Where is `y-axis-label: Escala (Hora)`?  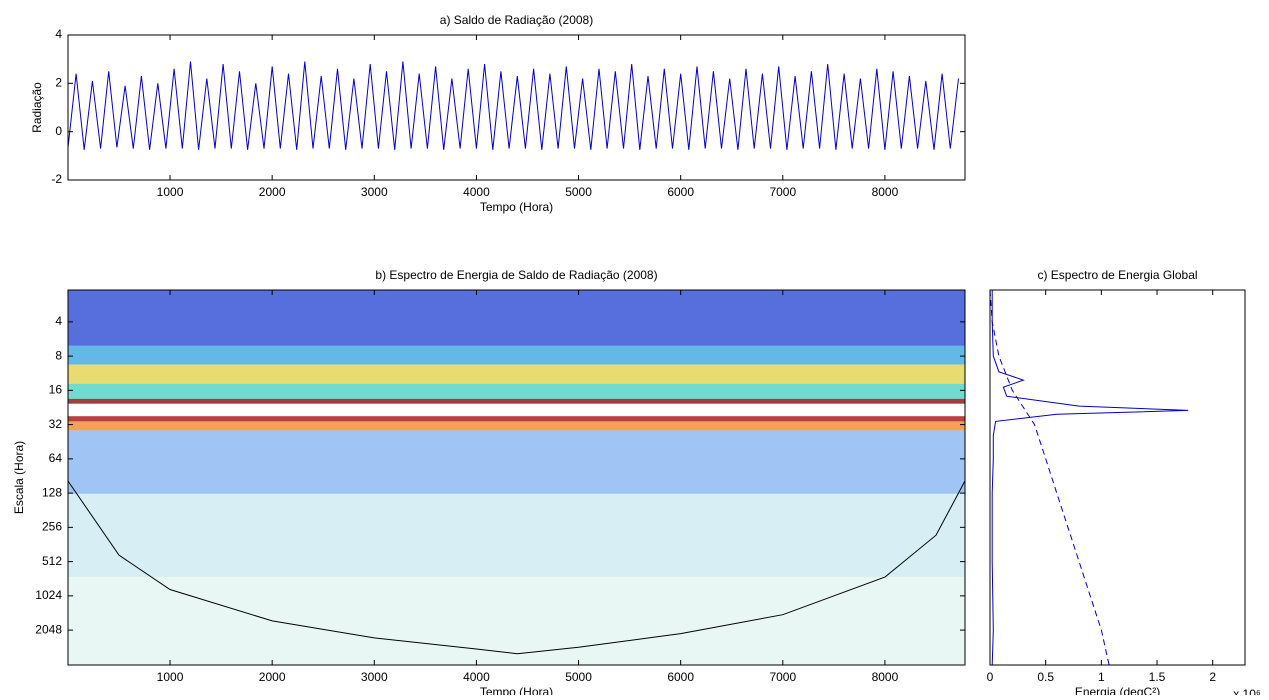
y-axis-label: Escala (Hora) is located at coordinates (19, 477).